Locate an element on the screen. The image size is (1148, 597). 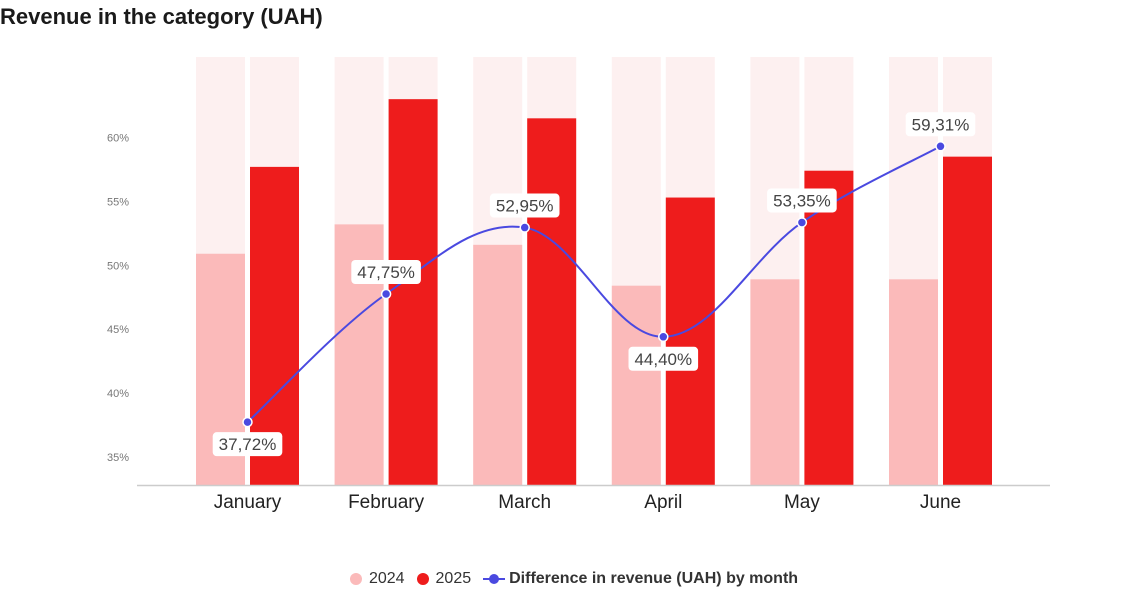
bar-2025-january is located at coordinates (274, 325).